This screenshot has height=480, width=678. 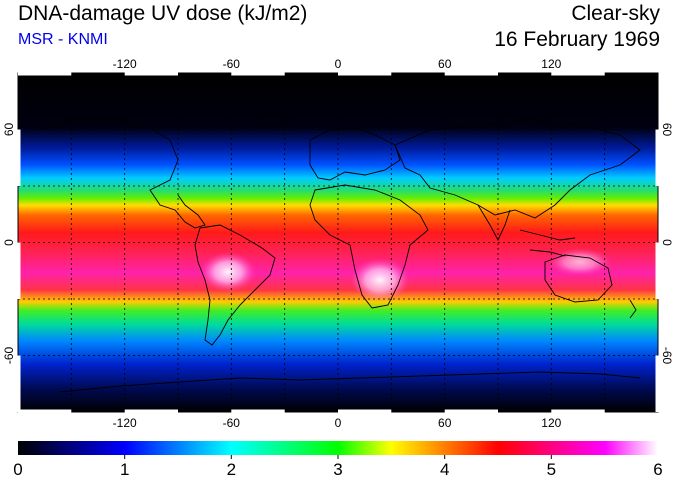 What do you see at coordinates (228, 272) in the screenshot?
I see `hotspot-south-america` at bounding box center [228, 272].